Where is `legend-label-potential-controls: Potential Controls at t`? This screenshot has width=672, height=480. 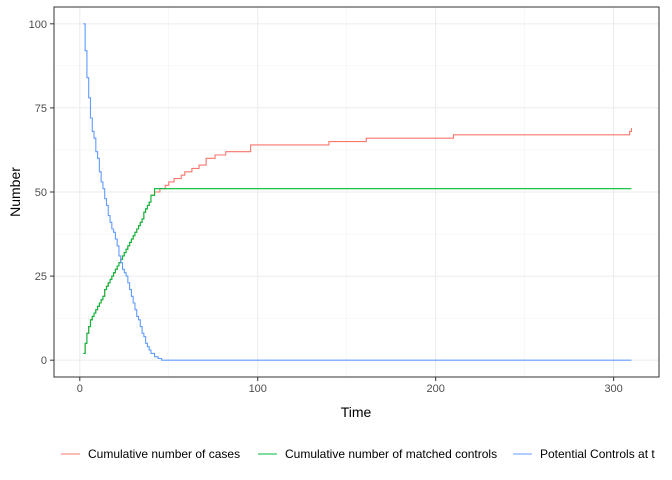
legend-label-potential-controls: Potential Controls at t is located at coordinates (597, 454).